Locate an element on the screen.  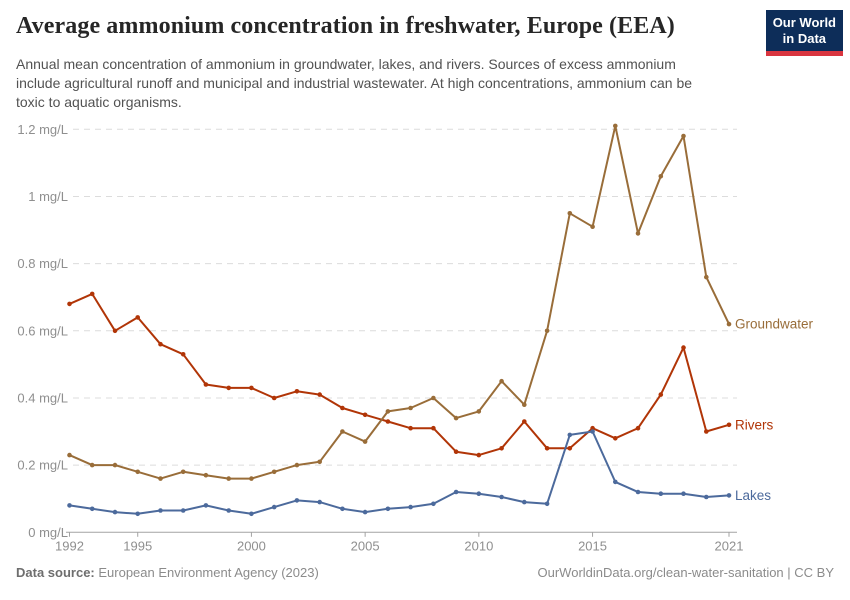
x-tick-label: 2010 is located at coordinates (478, 545).